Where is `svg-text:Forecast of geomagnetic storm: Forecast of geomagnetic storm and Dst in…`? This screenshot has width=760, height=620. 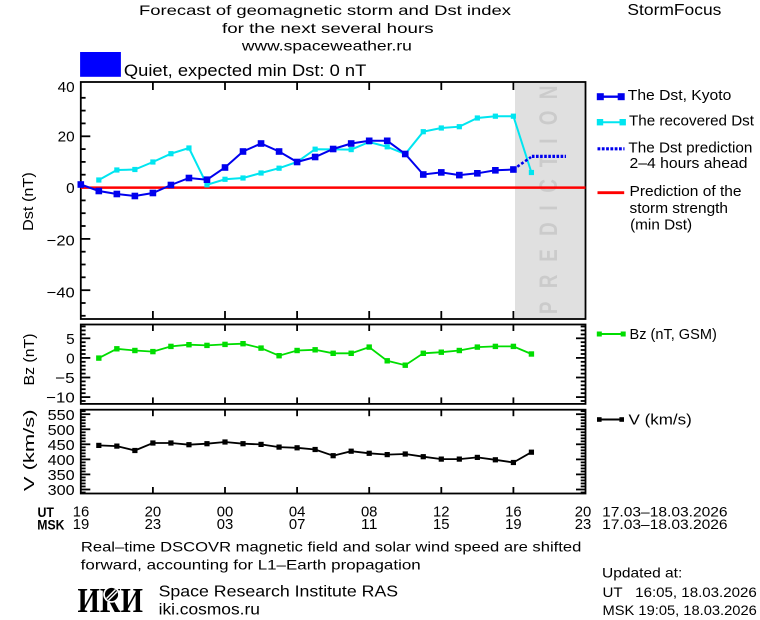
svg-text:Forecast of geomagnetic storm: Forecast of geomagnetic storm and Dst in… is located at coordinates (325, 10).